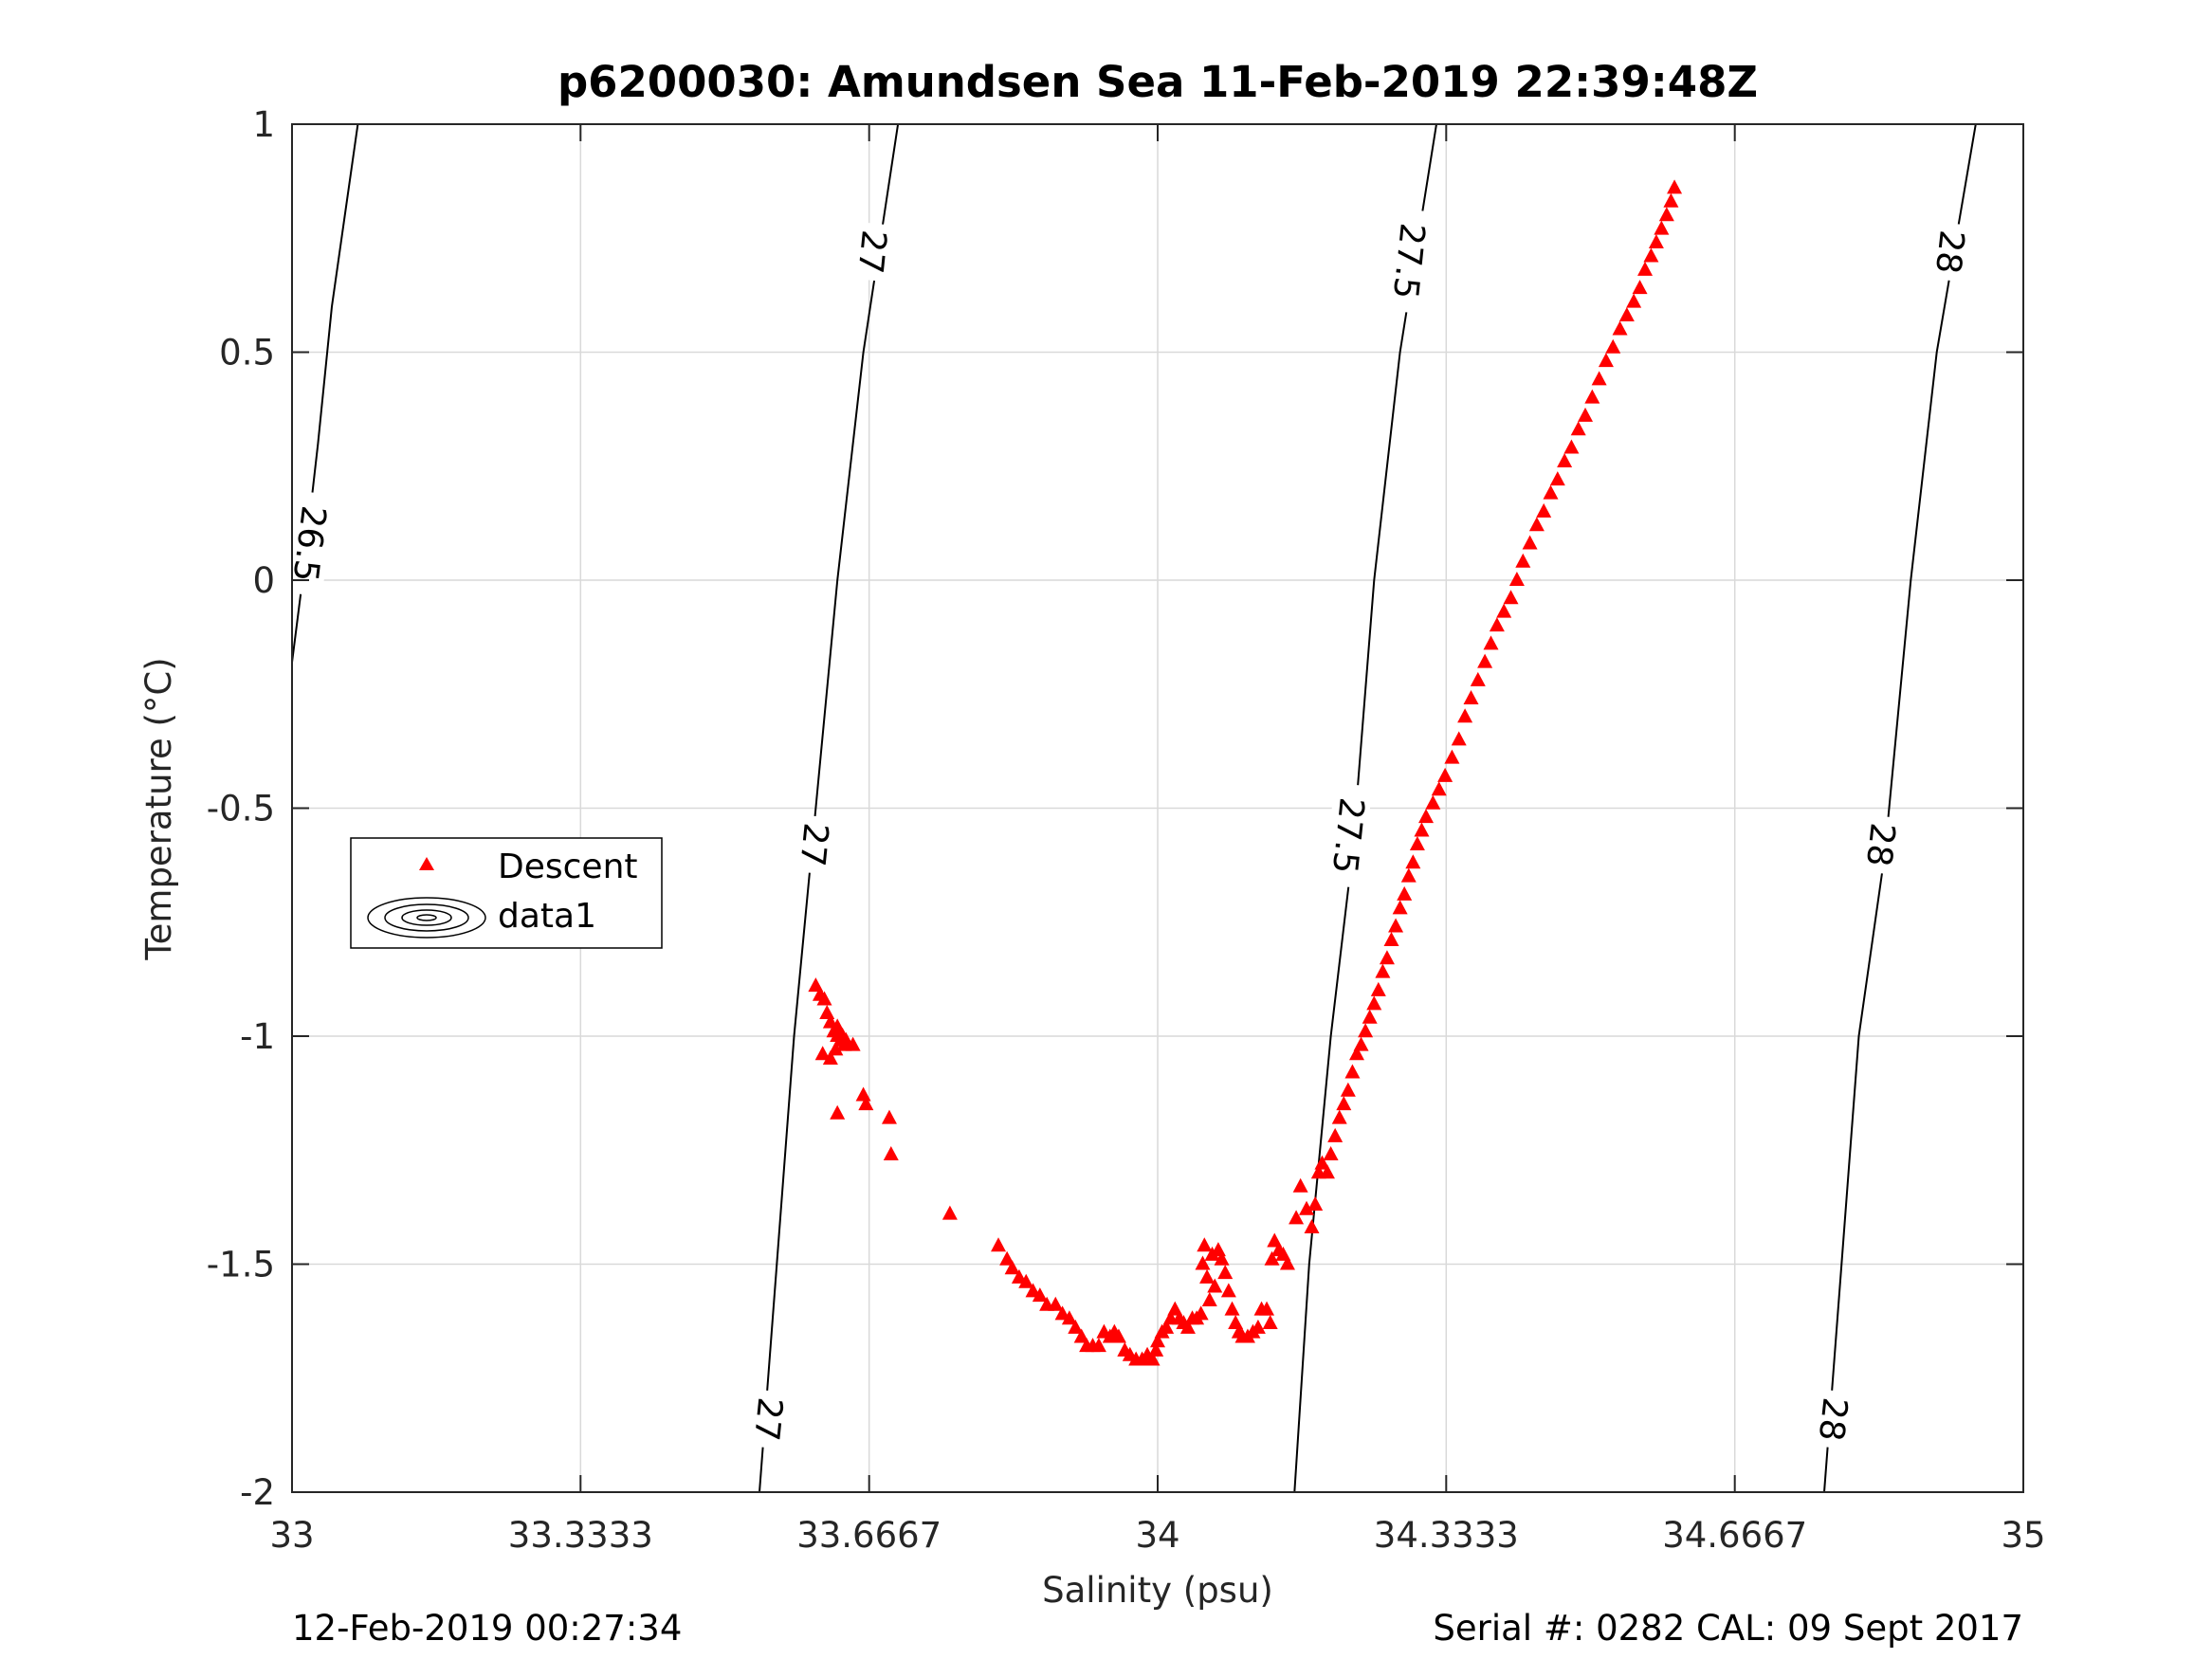 The width and height of the screenshot is (2212, 1659). I want to click on y-tick-label: -2, so click(257, 1492).